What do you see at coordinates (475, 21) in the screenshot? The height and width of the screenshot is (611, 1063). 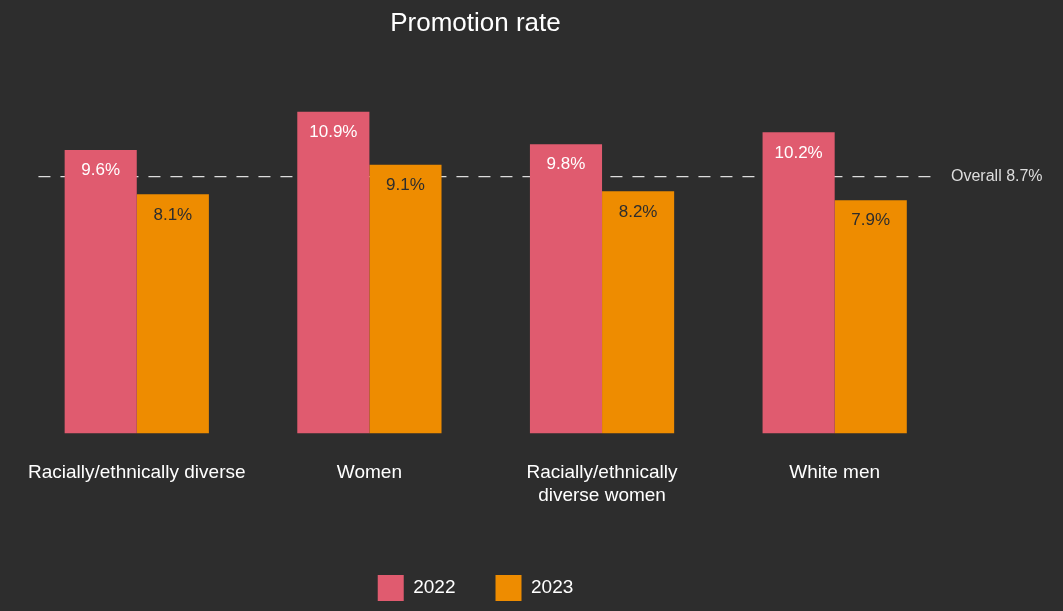 I see `chart-title: Promotion rate` at bounding box center [475, 21].